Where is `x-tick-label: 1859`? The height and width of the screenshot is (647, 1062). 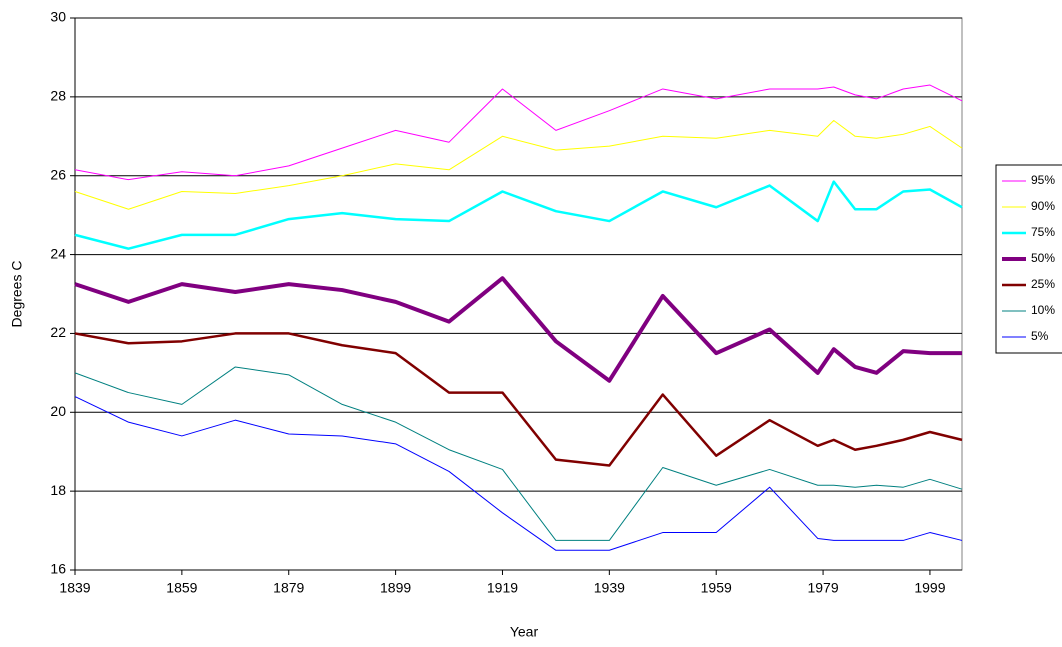 x-tick-label: 1859 is located at coordinates (181, 588).